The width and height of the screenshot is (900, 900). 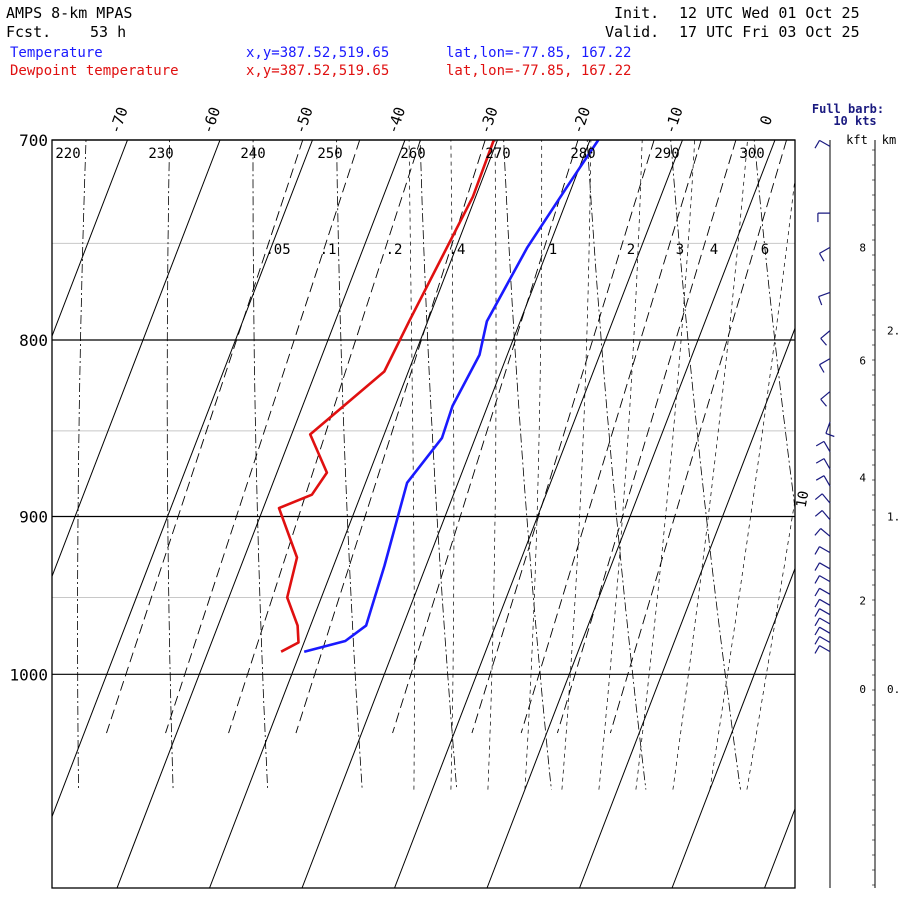 I want to click on temperature-tick-label: -60, so click(x=211, y=120).